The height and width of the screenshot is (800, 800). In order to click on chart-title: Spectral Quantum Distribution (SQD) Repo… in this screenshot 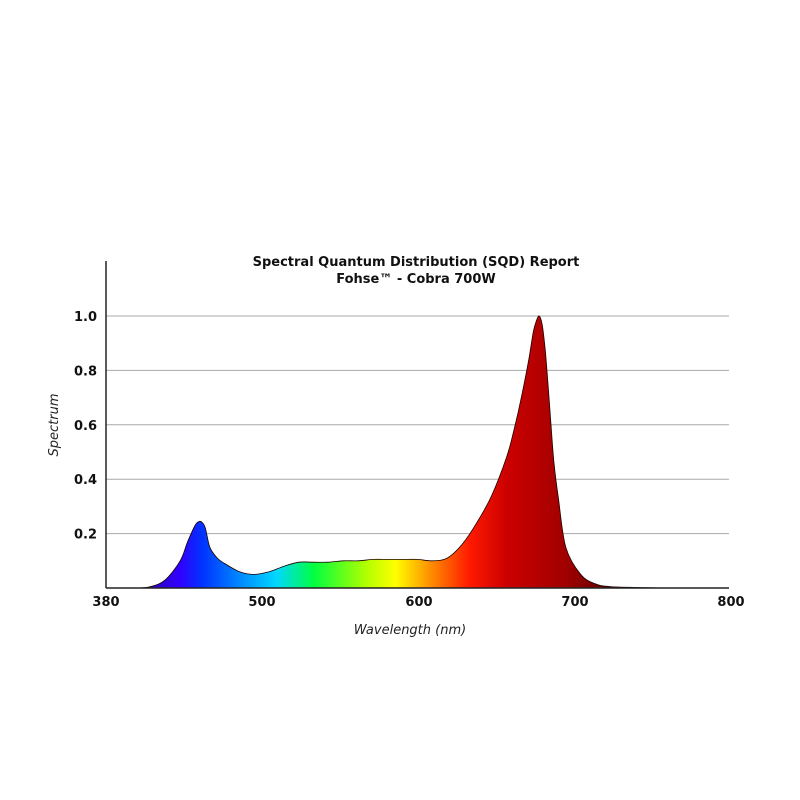, I will do `click(416, 262)`.